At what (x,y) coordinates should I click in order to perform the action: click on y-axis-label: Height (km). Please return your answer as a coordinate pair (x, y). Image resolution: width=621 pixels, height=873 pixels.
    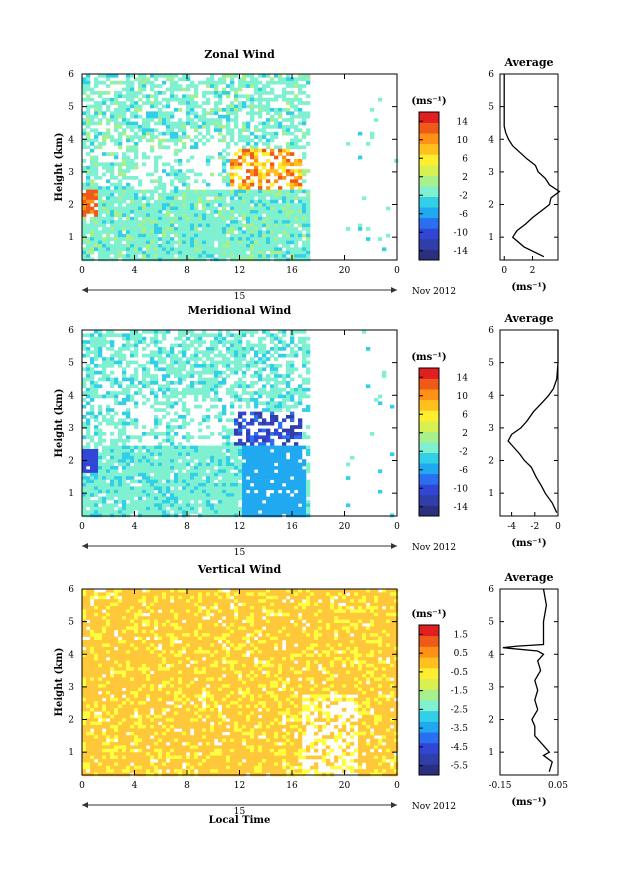
    Looking at the image, I should click on (59, 167).